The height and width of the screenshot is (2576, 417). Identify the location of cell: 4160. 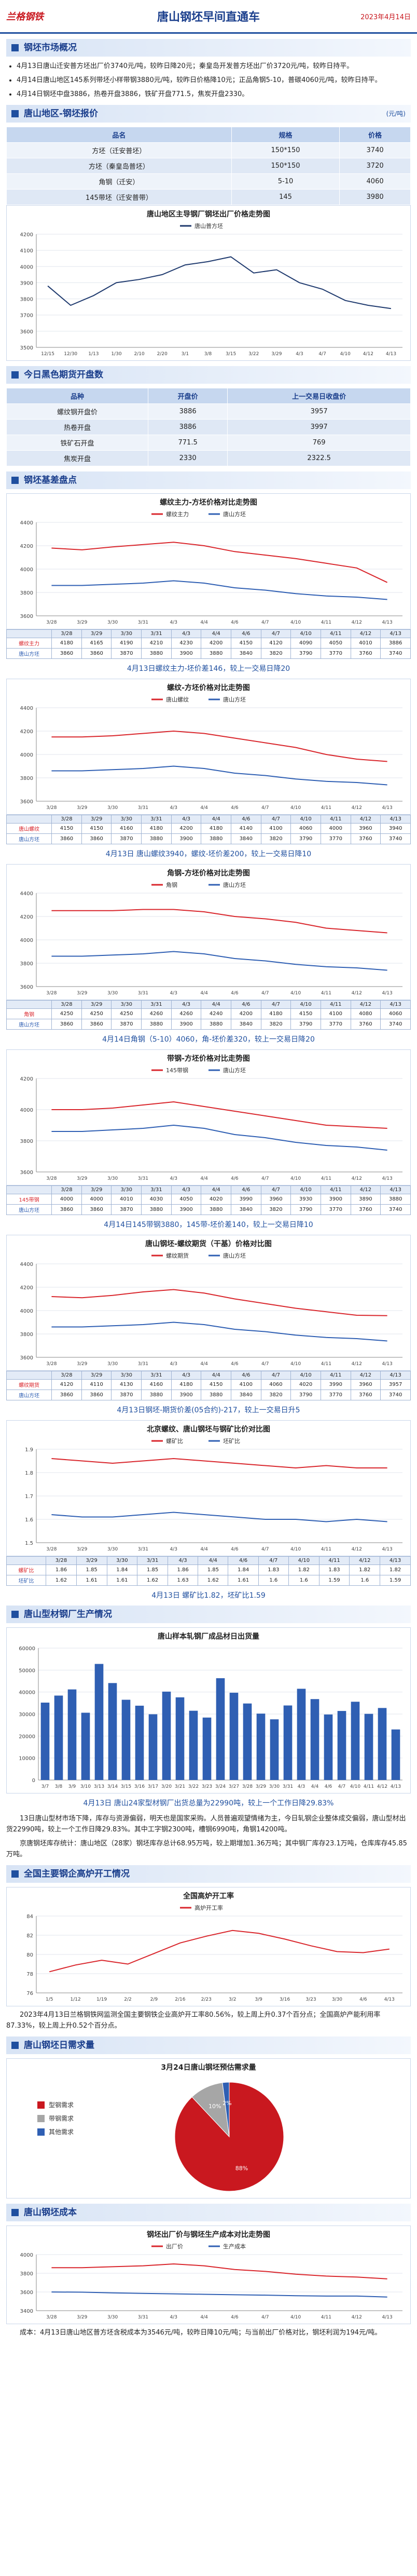
(126, 828).